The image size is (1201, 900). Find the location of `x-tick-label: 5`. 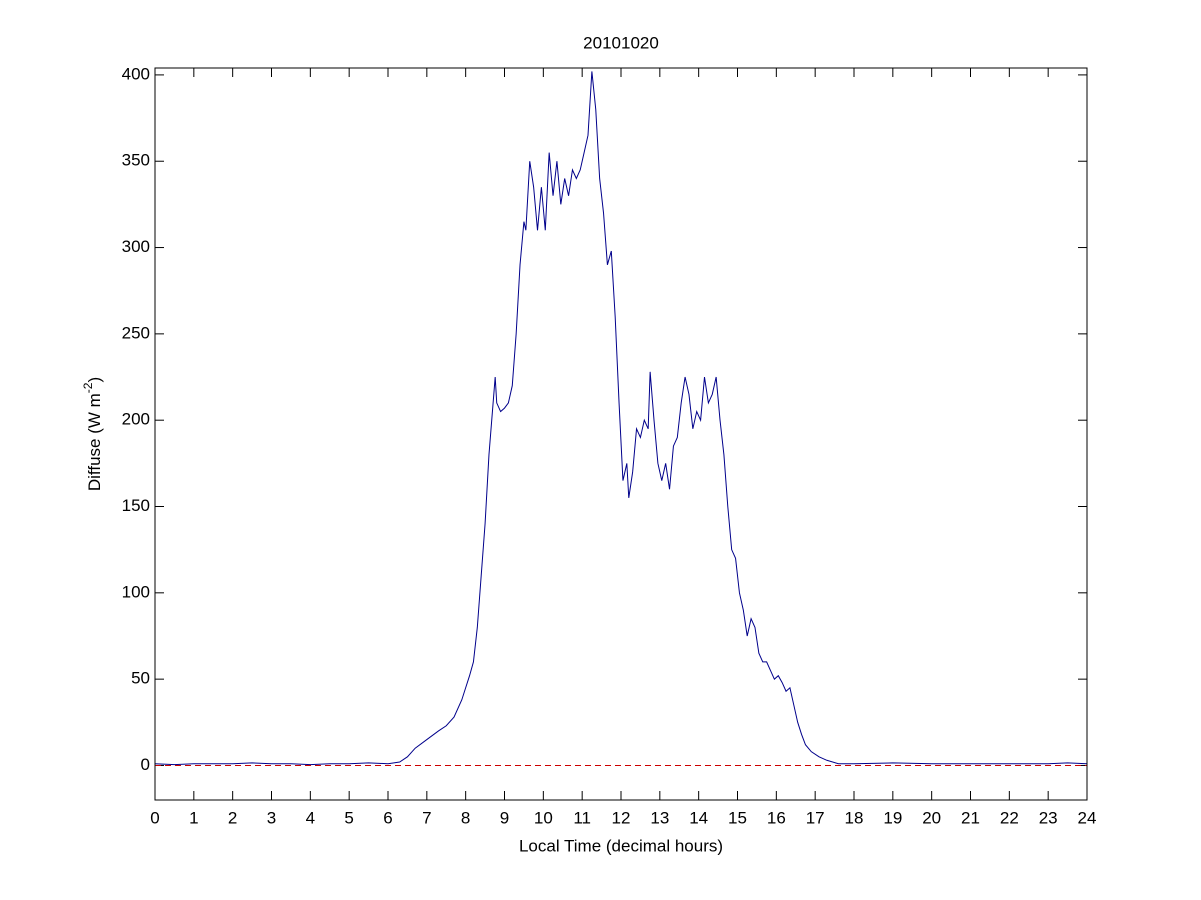

x-tick-label: 5 is located at coordinates (348, 817).